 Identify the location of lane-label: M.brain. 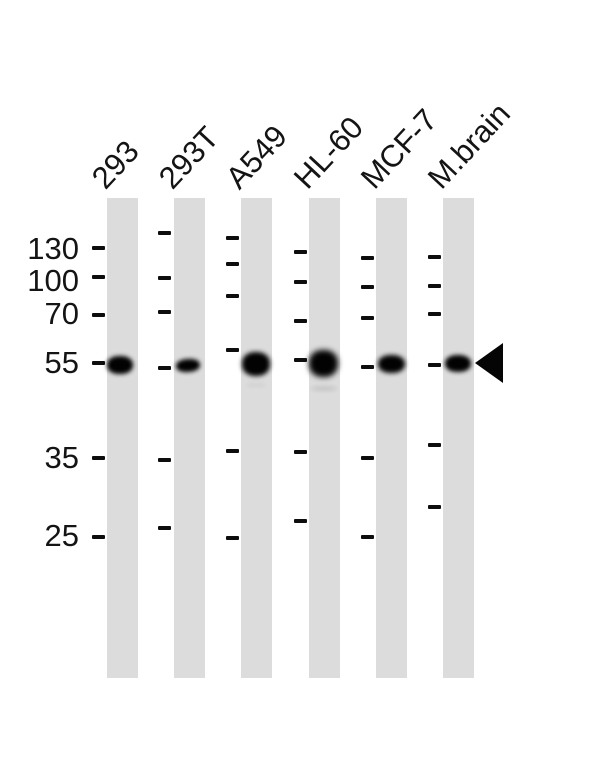
(468, 145).